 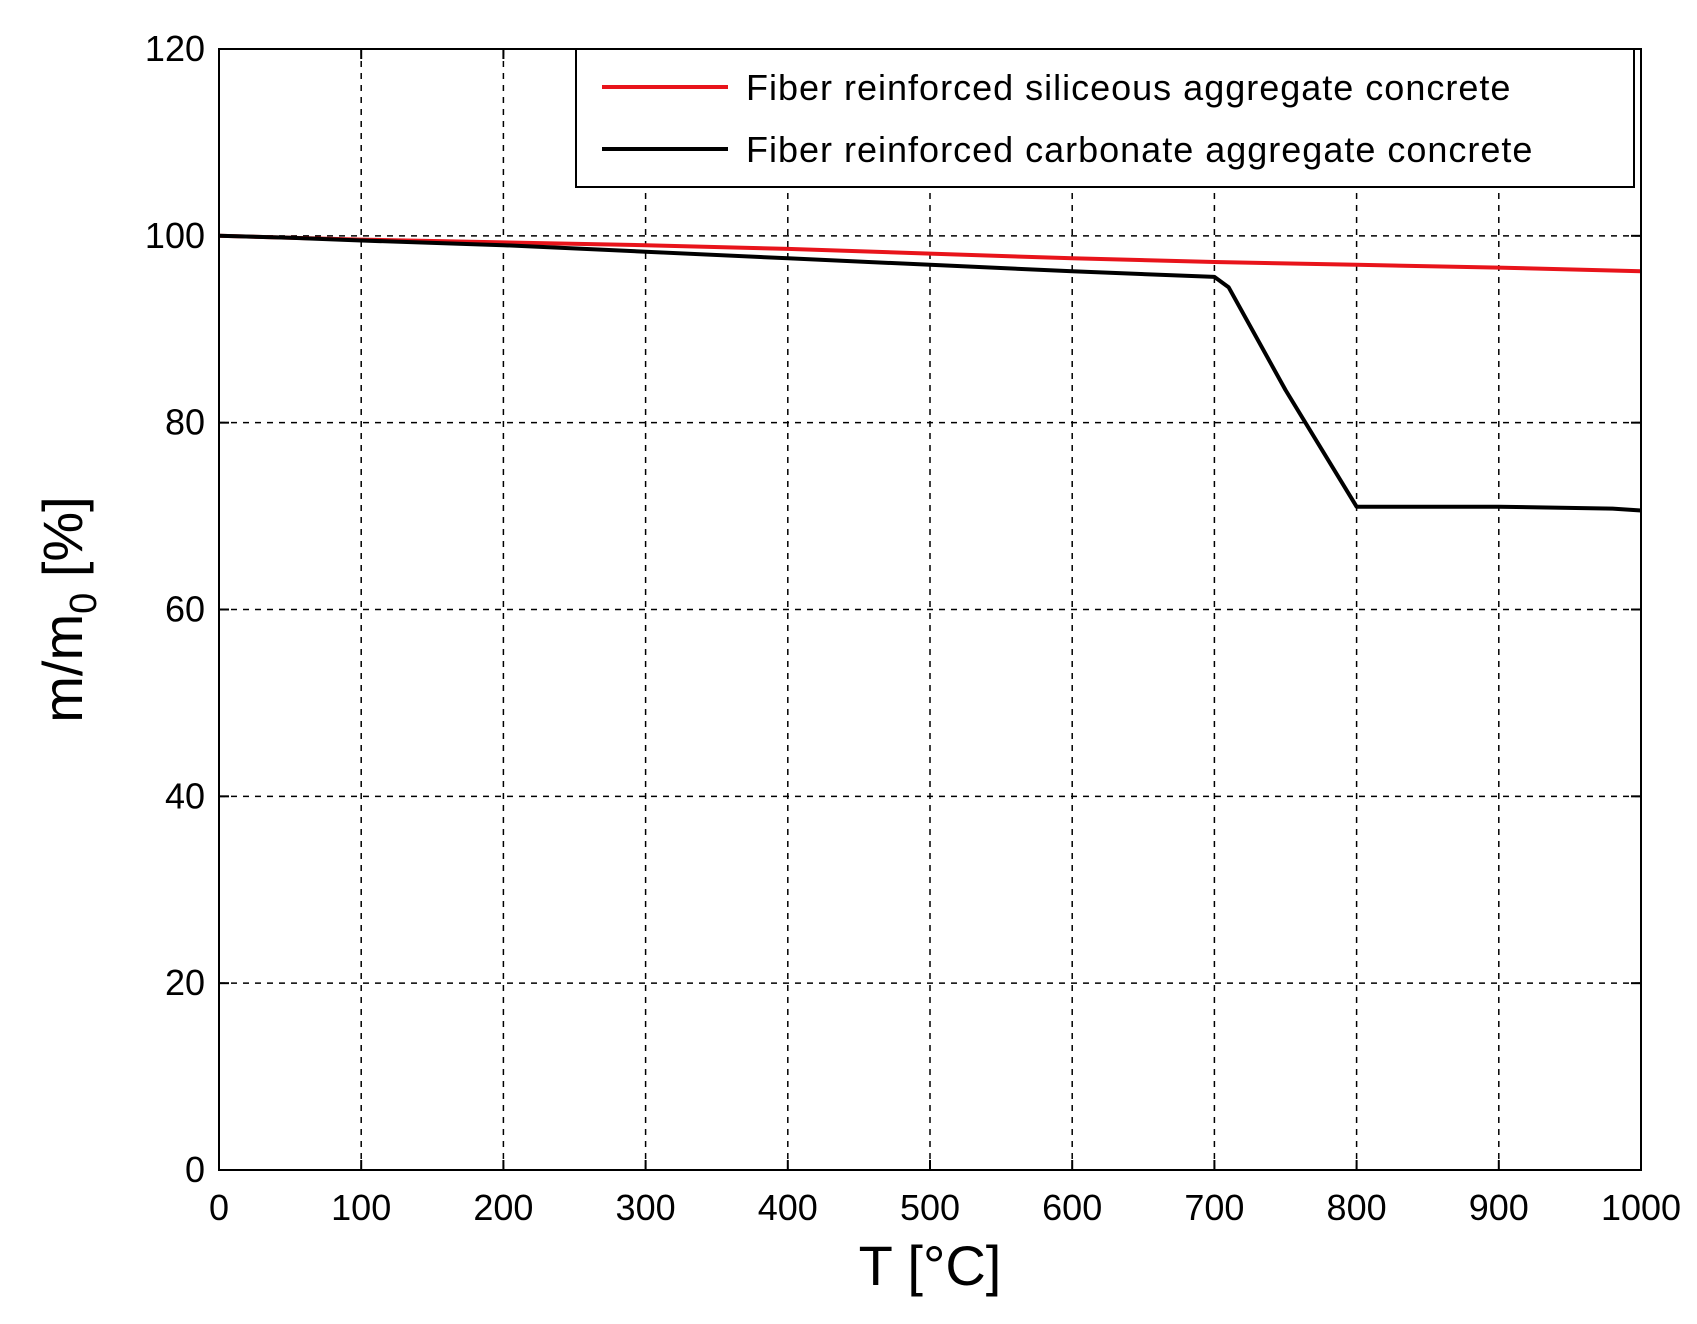 What do you see at coordinates (361, 1207) in the screenshot?
I see `x-tick-label: 100` at bounding box center [361, 1207].